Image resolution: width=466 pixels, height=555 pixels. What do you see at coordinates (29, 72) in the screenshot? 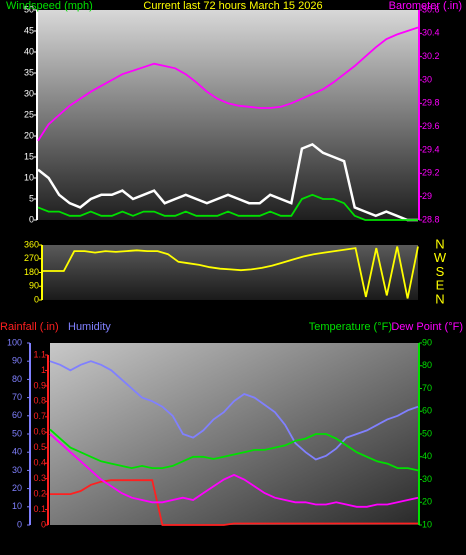
I see `y-tick-label: 35` at bounding box center [29, 72].